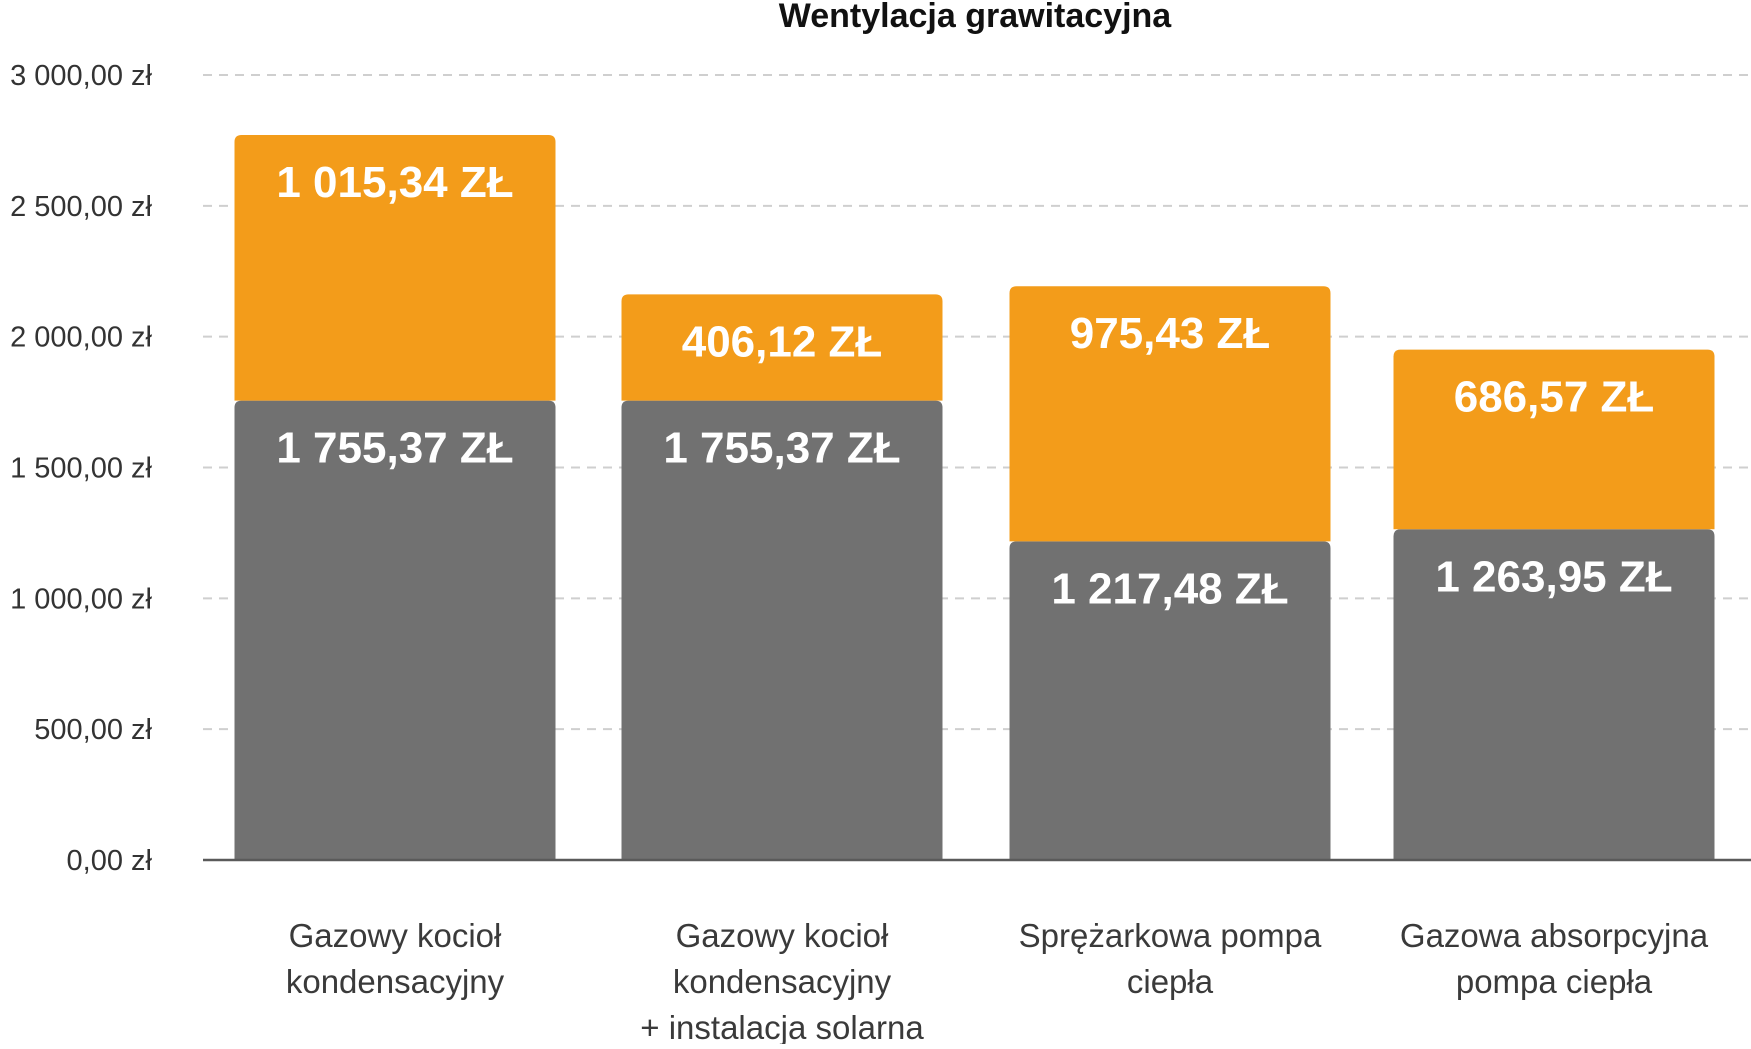 This screenshot has width=1751, height=1049. Describe the element at coordinates (1170, 935) in the screenshot. I see `x-tick-label: Sprężarkowa pompa` at that location.